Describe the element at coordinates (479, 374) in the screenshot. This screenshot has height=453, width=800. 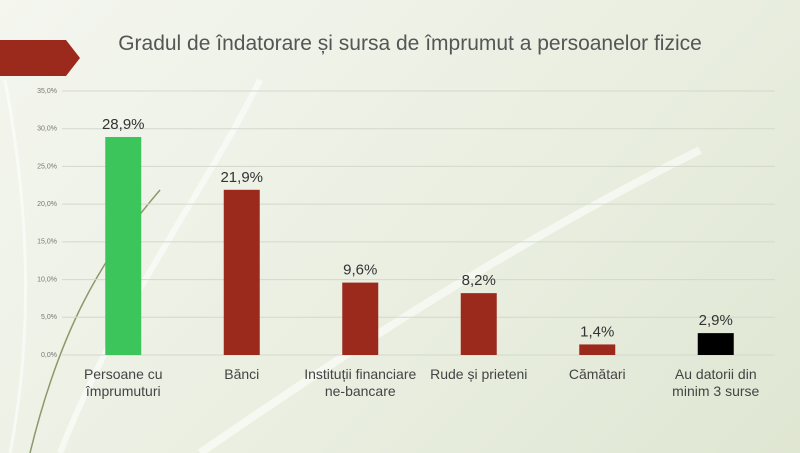
I see `x-tick-label: Rude și prieteni` at that location.